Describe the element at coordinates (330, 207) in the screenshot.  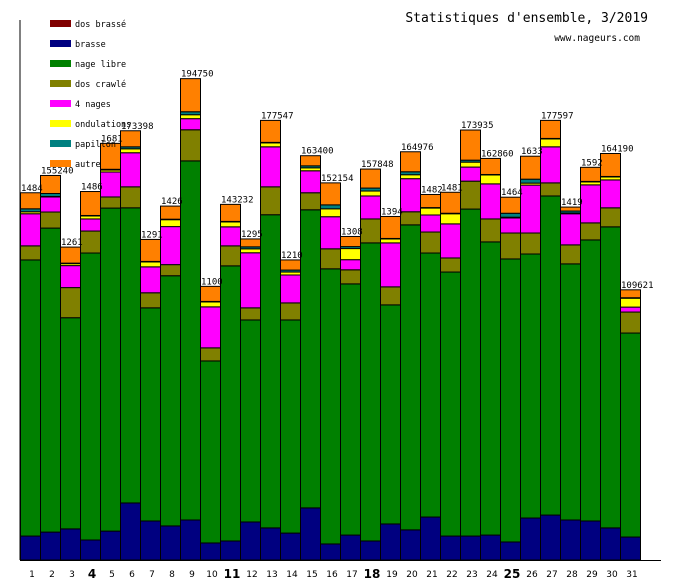
I see `bar-segment-papillon` at that location.